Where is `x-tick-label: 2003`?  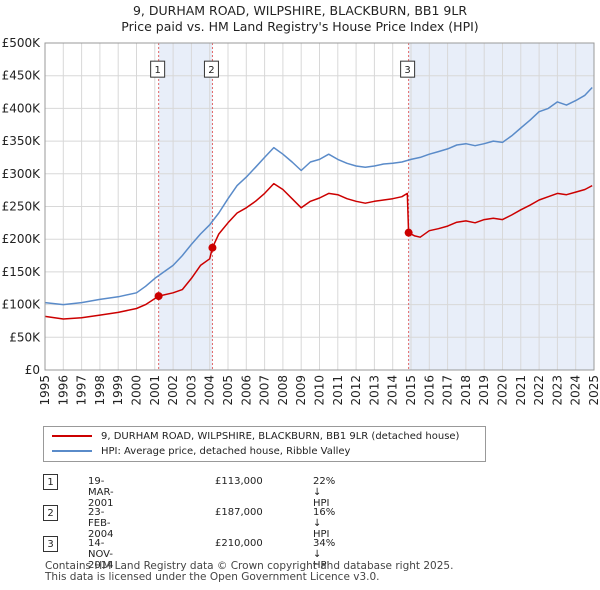
x-tick-label: 2003 is located at coordinates (191, 390).